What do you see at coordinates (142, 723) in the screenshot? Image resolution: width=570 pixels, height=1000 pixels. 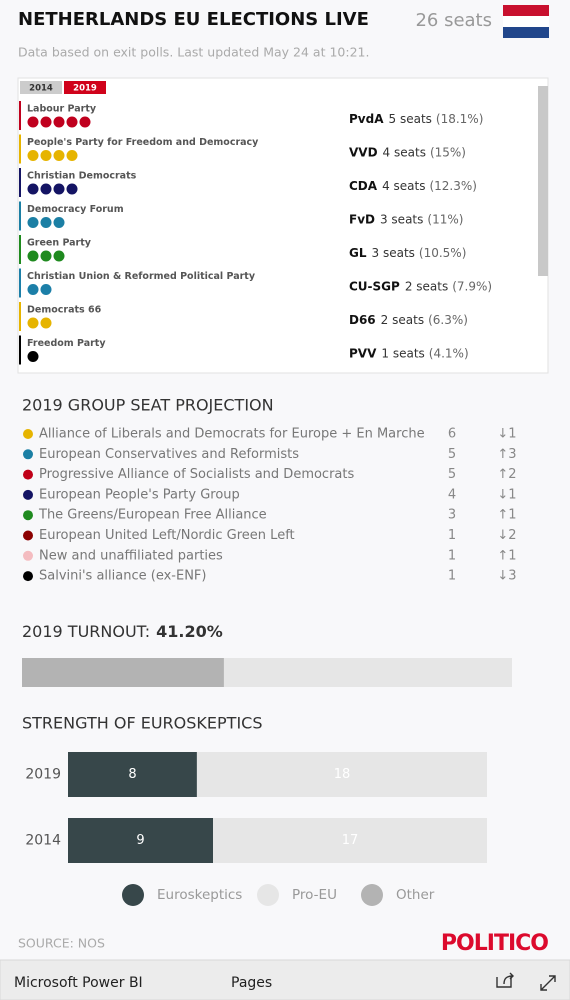 I see `chart-title: STRENGTH OF EUROSKEPTICS` at bounding box center [142, 723].